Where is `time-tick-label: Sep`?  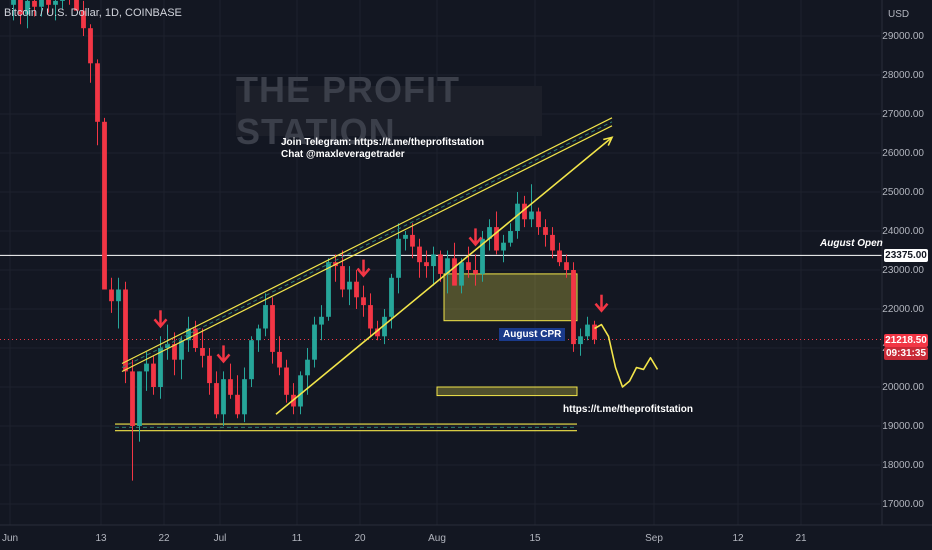 time-tick-label: Sep is located at coordinates (654, 538).